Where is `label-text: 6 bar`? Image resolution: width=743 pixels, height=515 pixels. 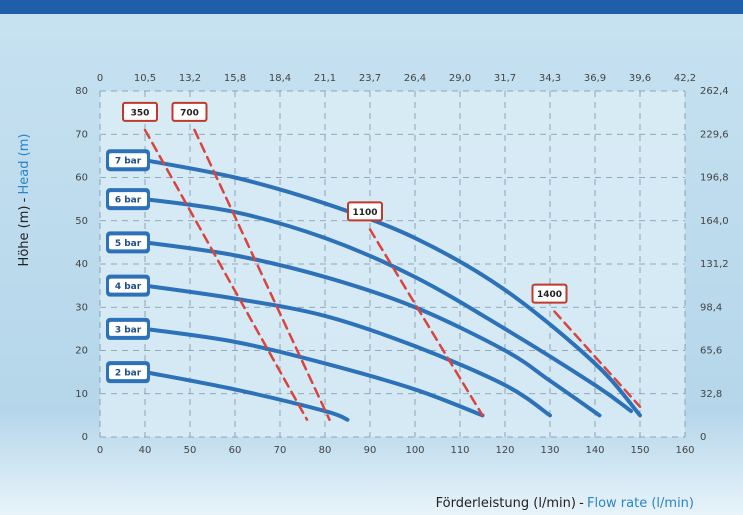
label-text: 6 bar is located at coordinates (128, 201).